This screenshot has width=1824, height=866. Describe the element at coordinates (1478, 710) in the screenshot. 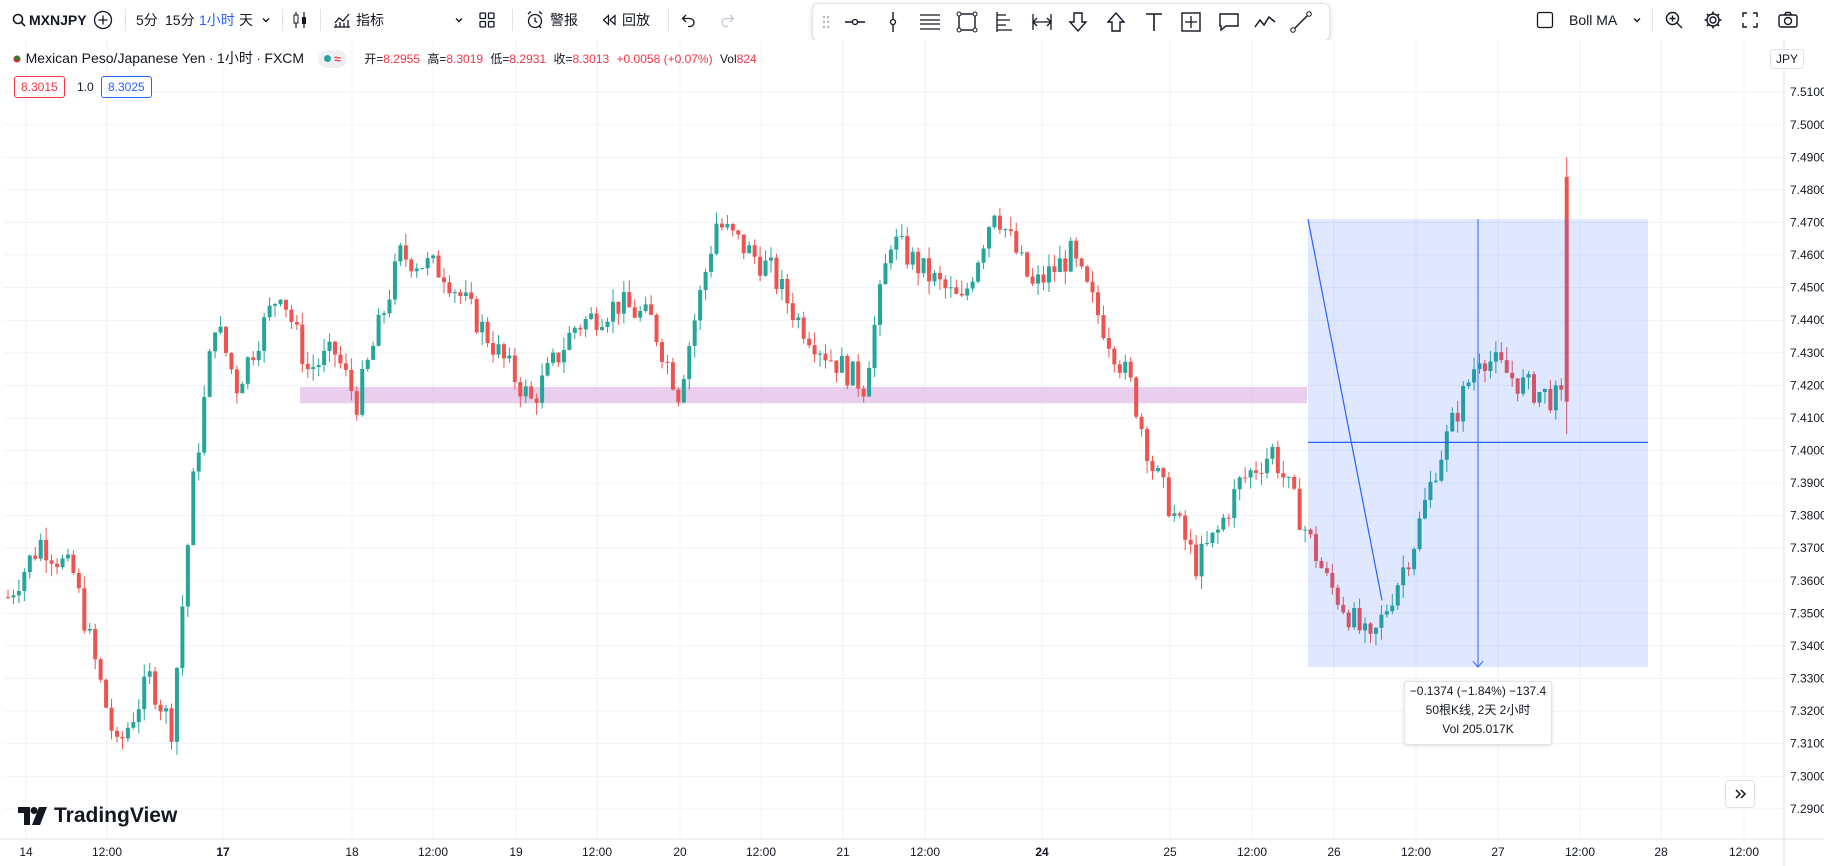

I see `measure-bars: 50根K线, 2天 2小时` at that location.